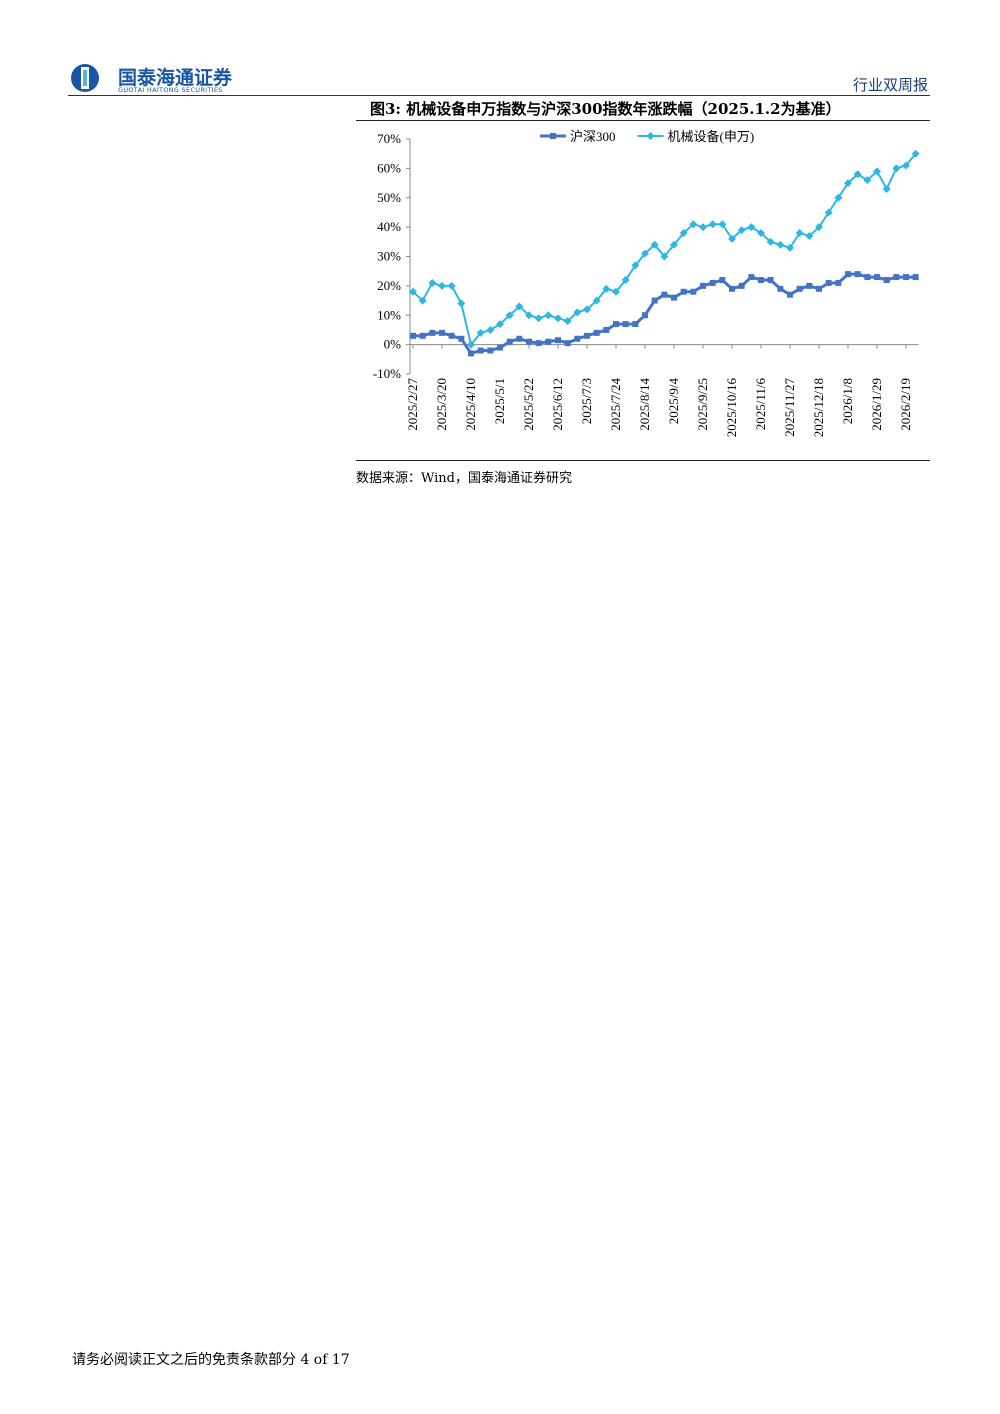 This screenshot has height=1414, width=1000. Describe the element at coordinates (389, 167) in the screenshot. I see `y-tick-label: 60%` at that location.